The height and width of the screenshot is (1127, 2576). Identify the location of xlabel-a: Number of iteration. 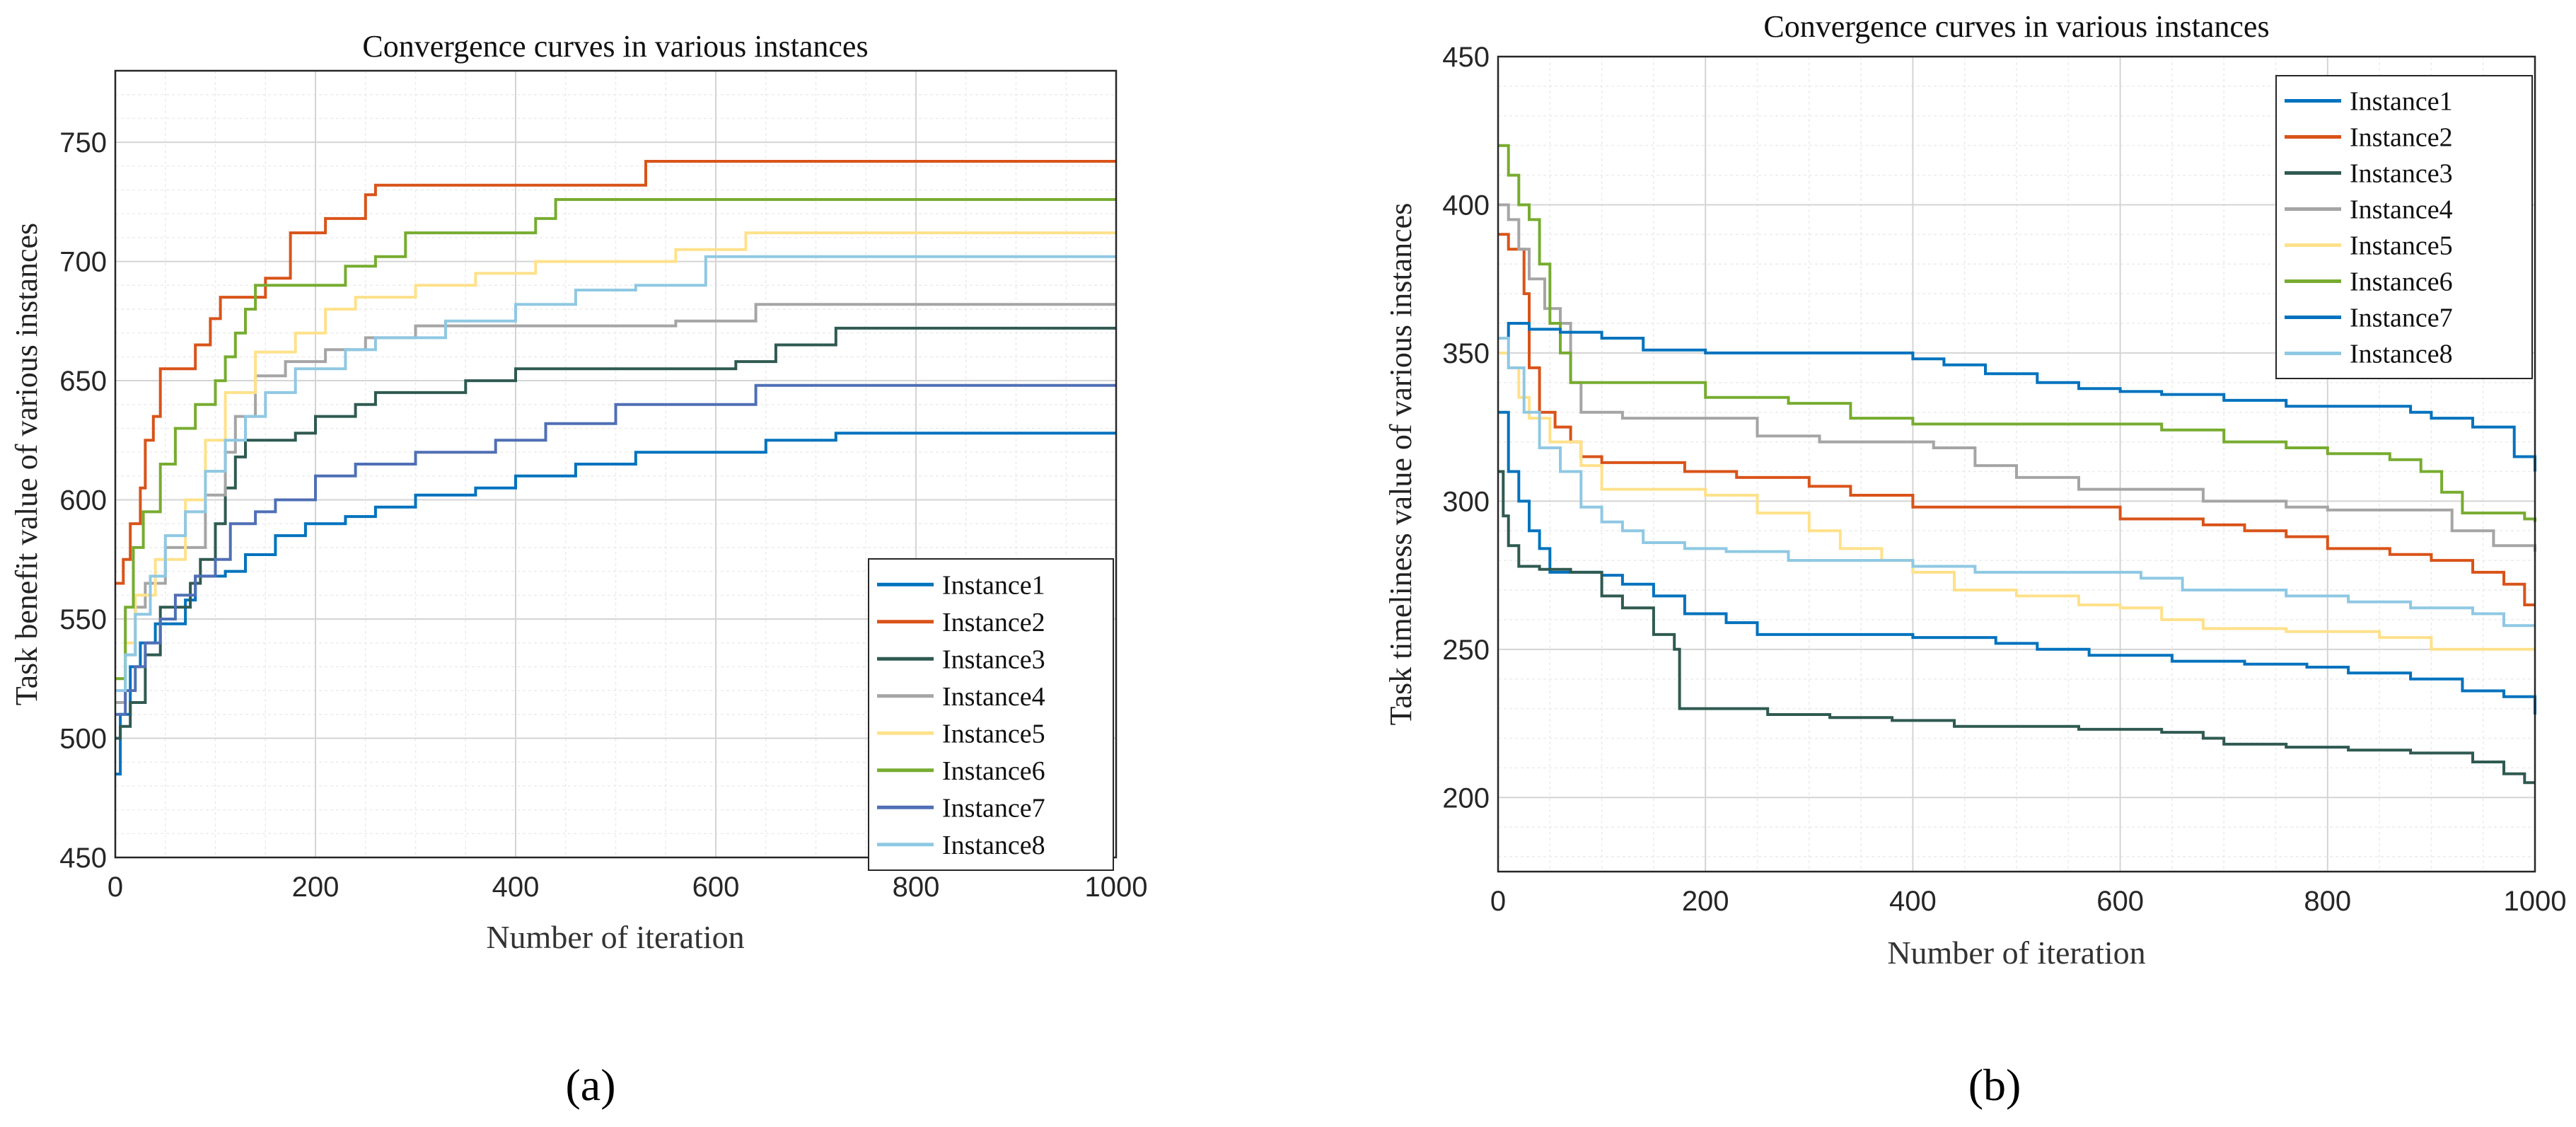
(615, 937).